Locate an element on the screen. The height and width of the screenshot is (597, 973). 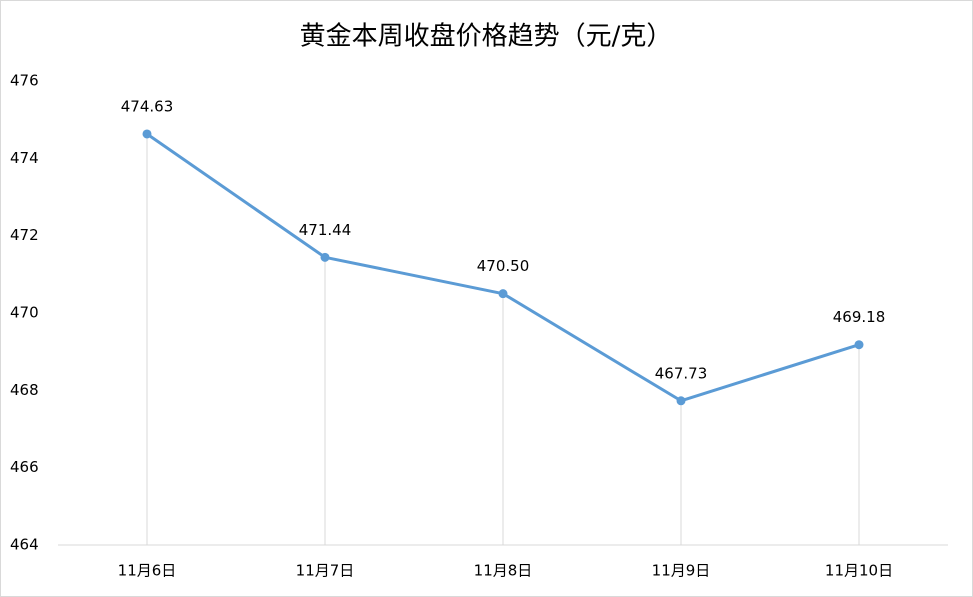
data-label: 469.18 is located at coordinates (859, 317).